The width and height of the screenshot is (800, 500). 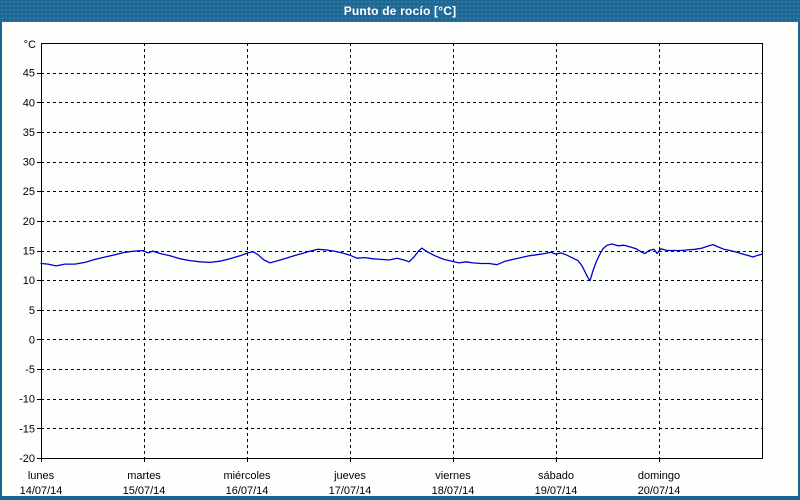 What do you see at coordinates (29, 252) in the screenshot?
I see `y-tick-label: 15` at bounding box center [29, 252].